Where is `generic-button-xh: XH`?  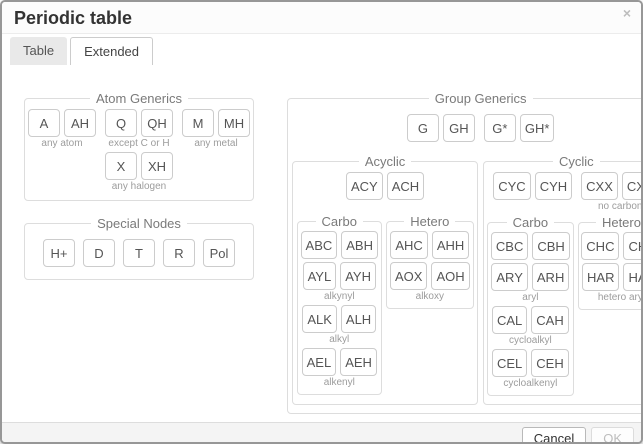 generic-button-xh: XH is located at coordinates (157, 166).